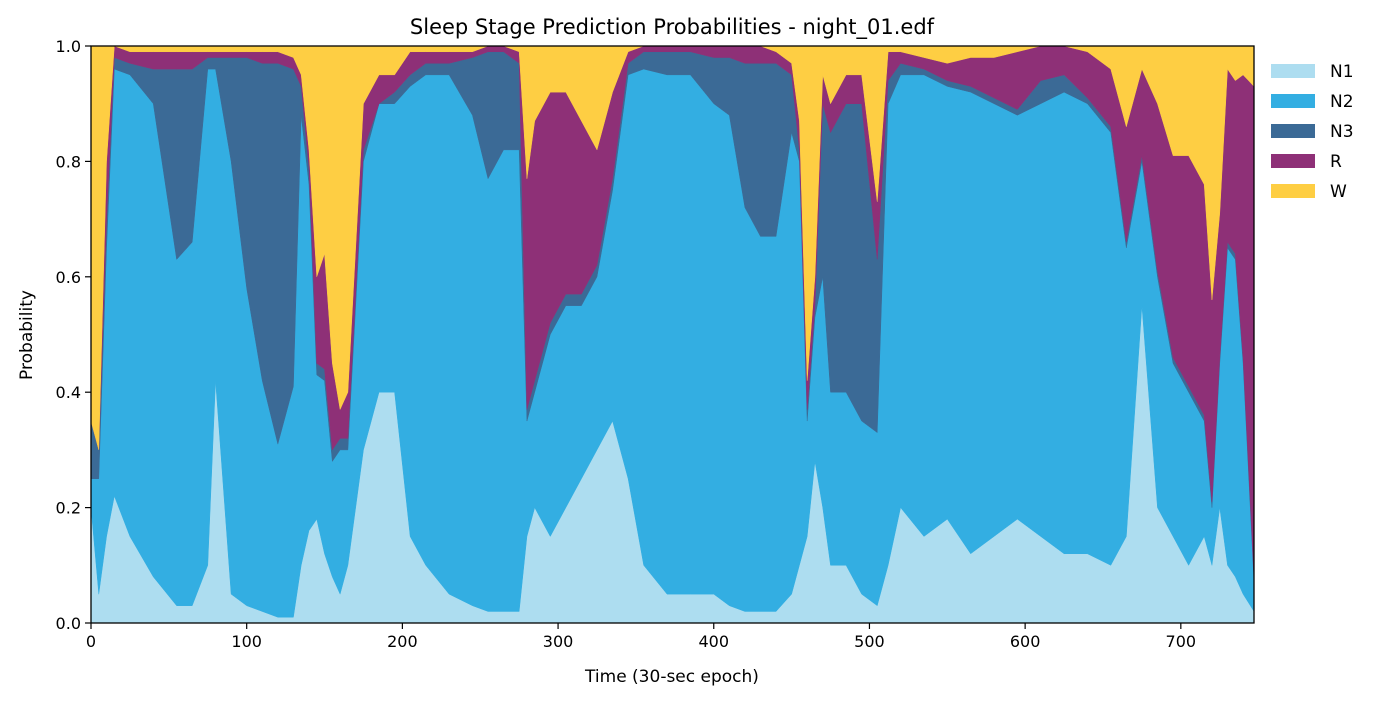 The image size is (1382, 701). Describe the element at coordinates (1293, 131) in the screenshot. I see `legend-swatch-n3` at that location.